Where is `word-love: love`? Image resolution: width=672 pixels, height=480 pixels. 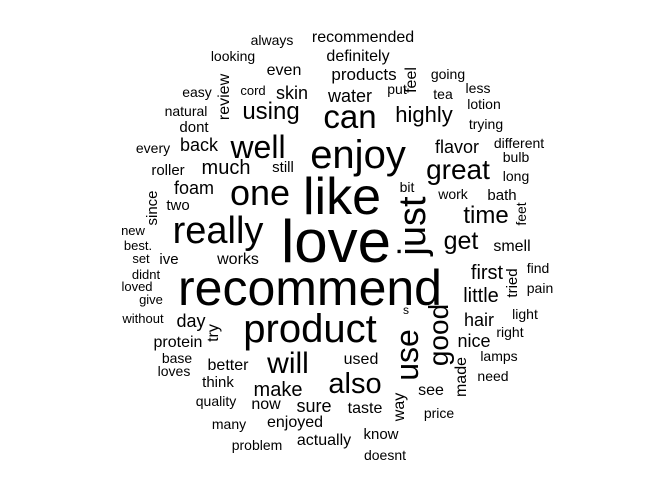 word-love: love is located at coordinates (336, 241).